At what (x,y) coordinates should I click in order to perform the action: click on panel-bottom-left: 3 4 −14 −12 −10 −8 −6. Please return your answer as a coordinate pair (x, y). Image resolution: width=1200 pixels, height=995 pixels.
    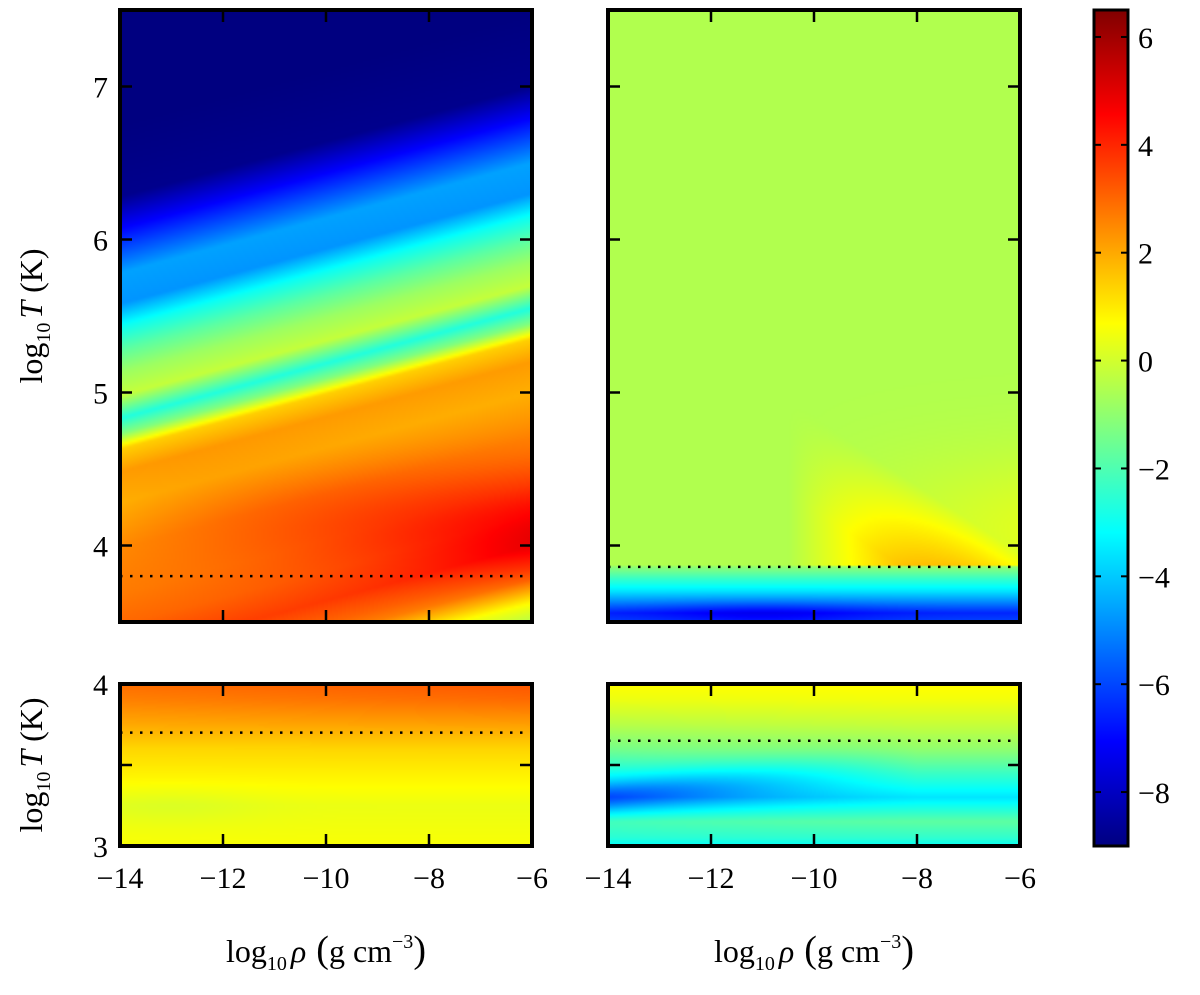
    Looking at the image, I should click on (320, 782).